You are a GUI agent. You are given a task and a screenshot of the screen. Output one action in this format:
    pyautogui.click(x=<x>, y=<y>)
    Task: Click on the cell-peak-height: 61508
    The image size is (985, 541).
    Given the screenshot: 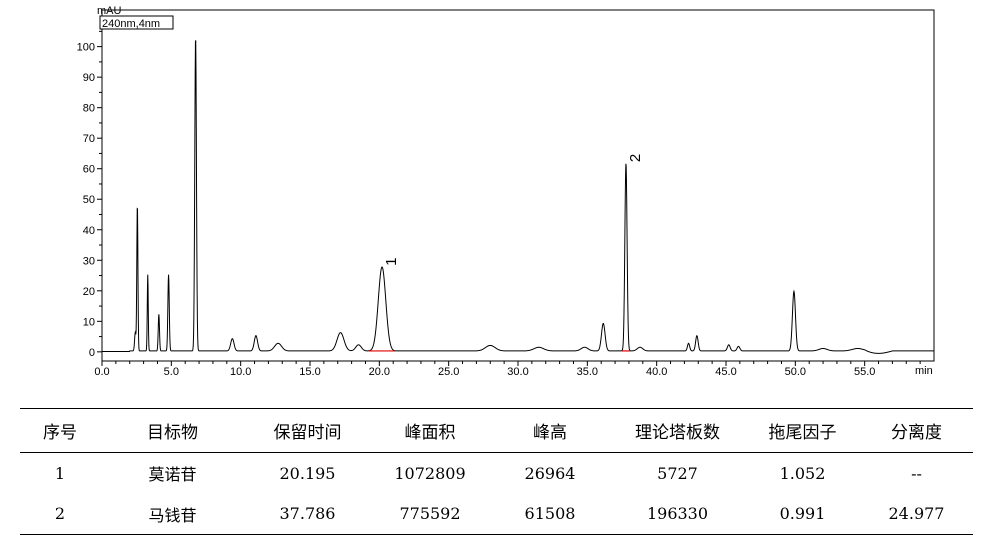 What is the action you would take?
    pyautogui.click(x=550, y=514)
    